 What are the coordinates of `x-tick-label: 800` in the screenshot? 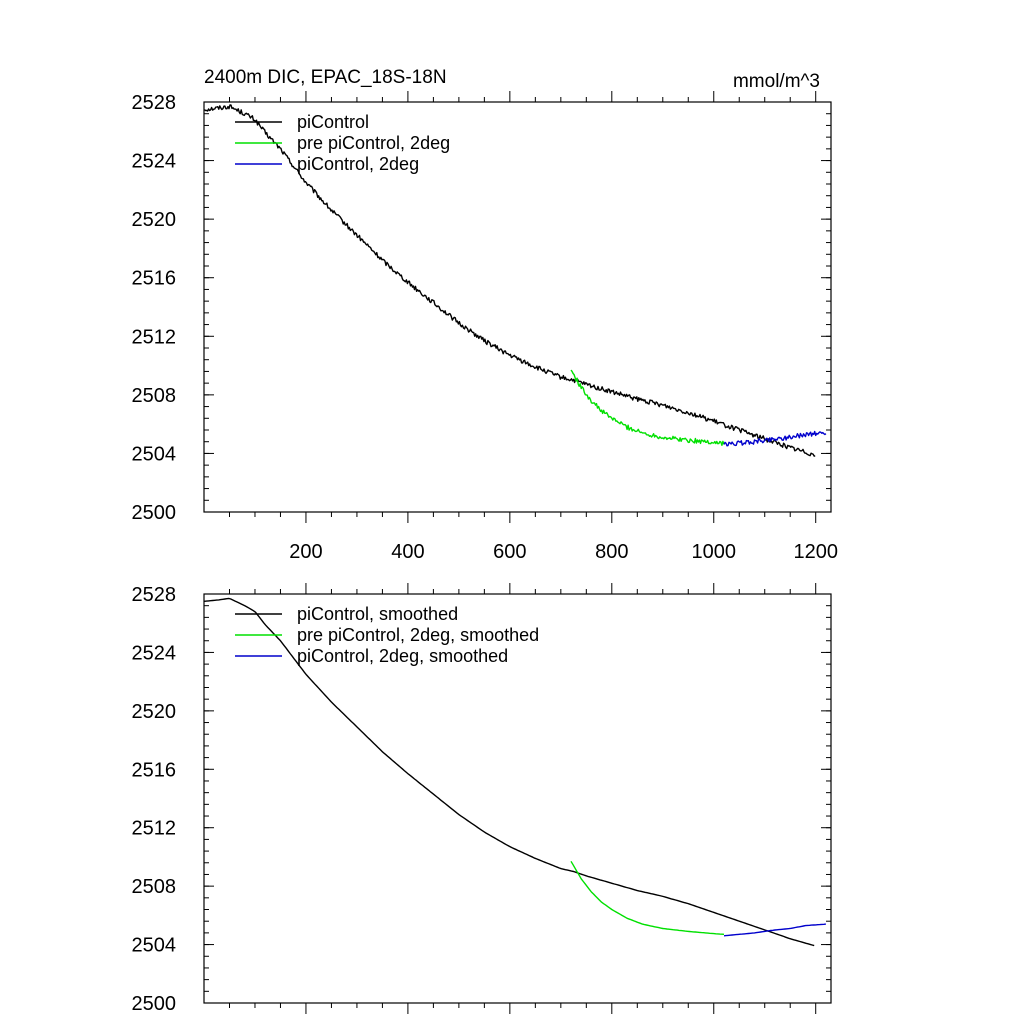 It's located at (611, 552).